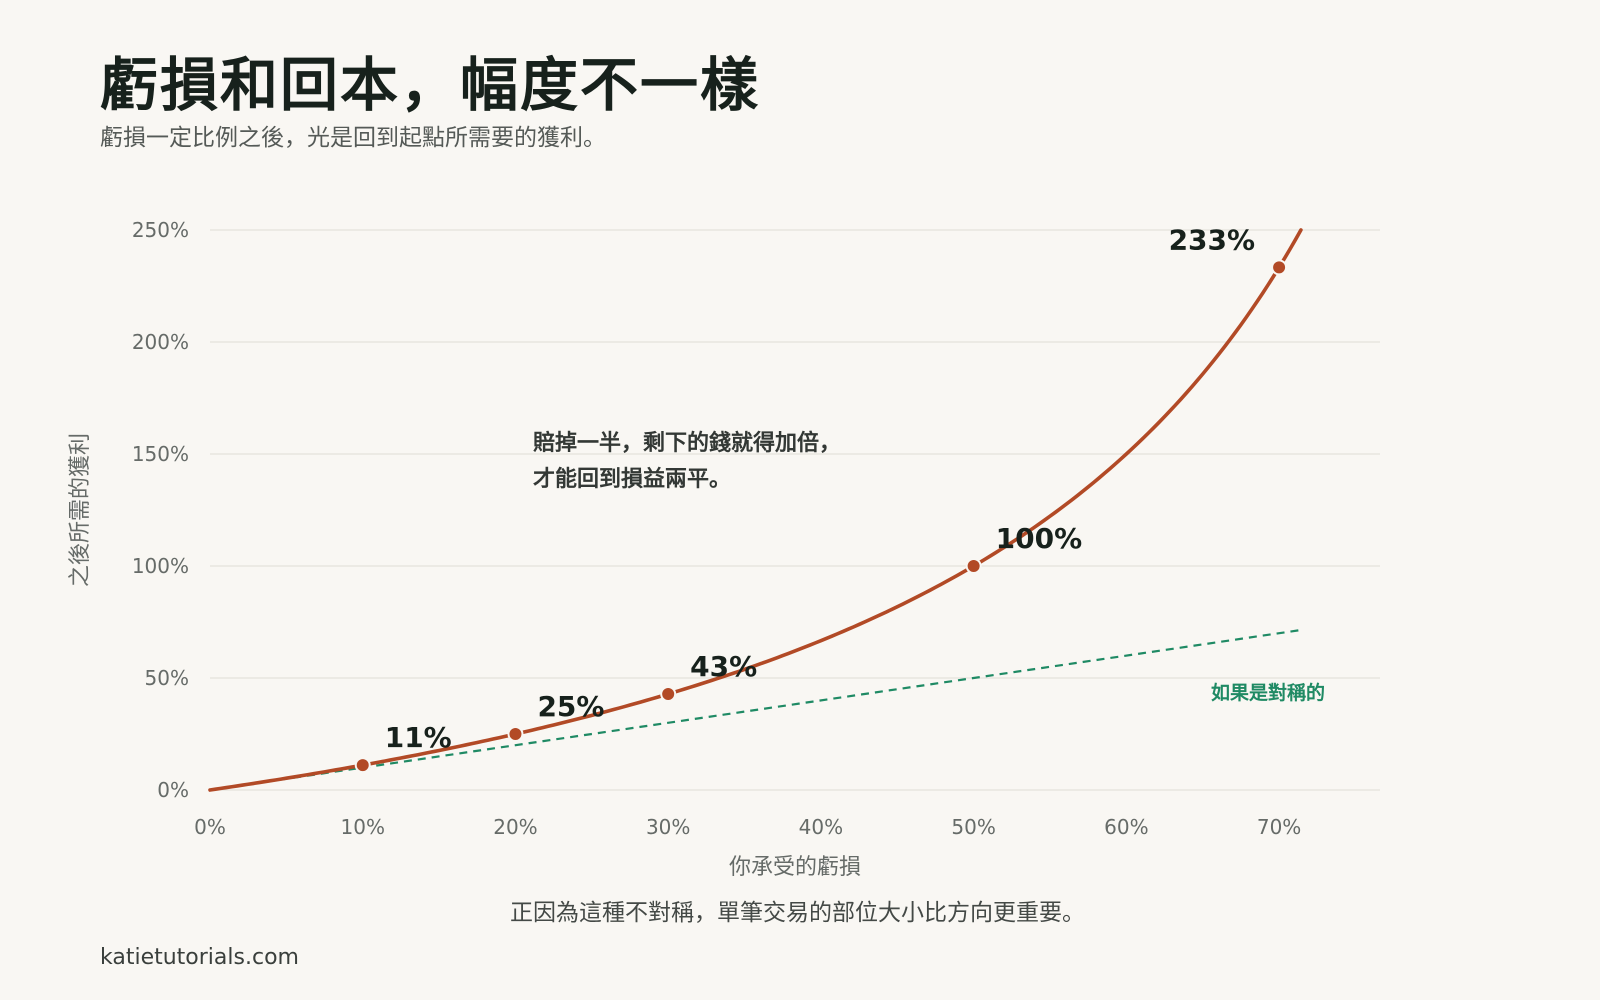 The image size is (1600, 1000). What do you see at coordinates (160, 342) in the screenshot?
I see `y-tick-label: 200%` at bounding box center [160, 342].